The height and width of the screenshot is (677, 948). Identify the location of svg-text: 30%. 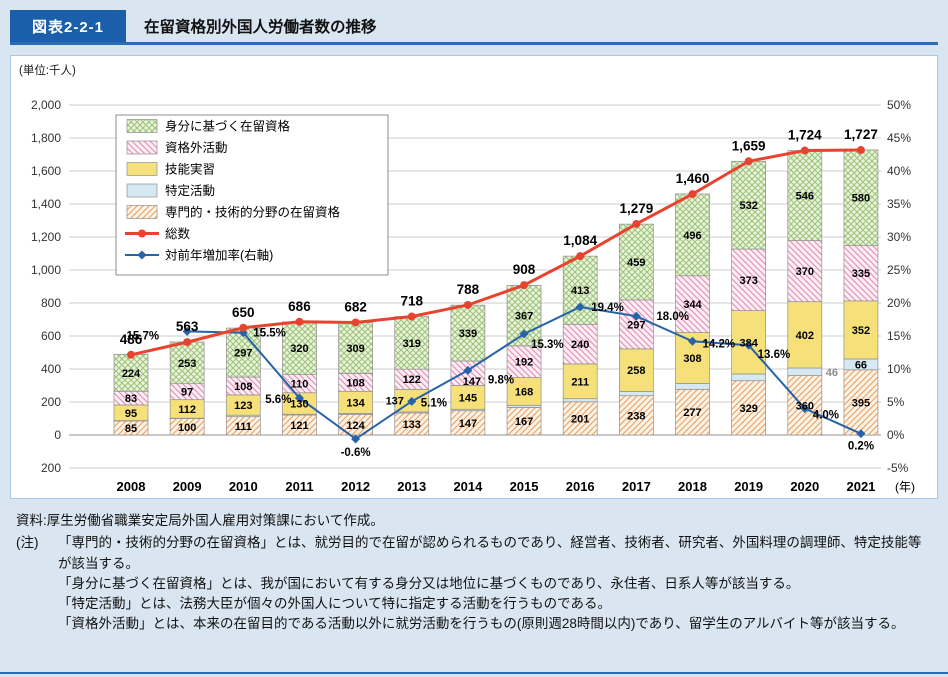
(899, 237).